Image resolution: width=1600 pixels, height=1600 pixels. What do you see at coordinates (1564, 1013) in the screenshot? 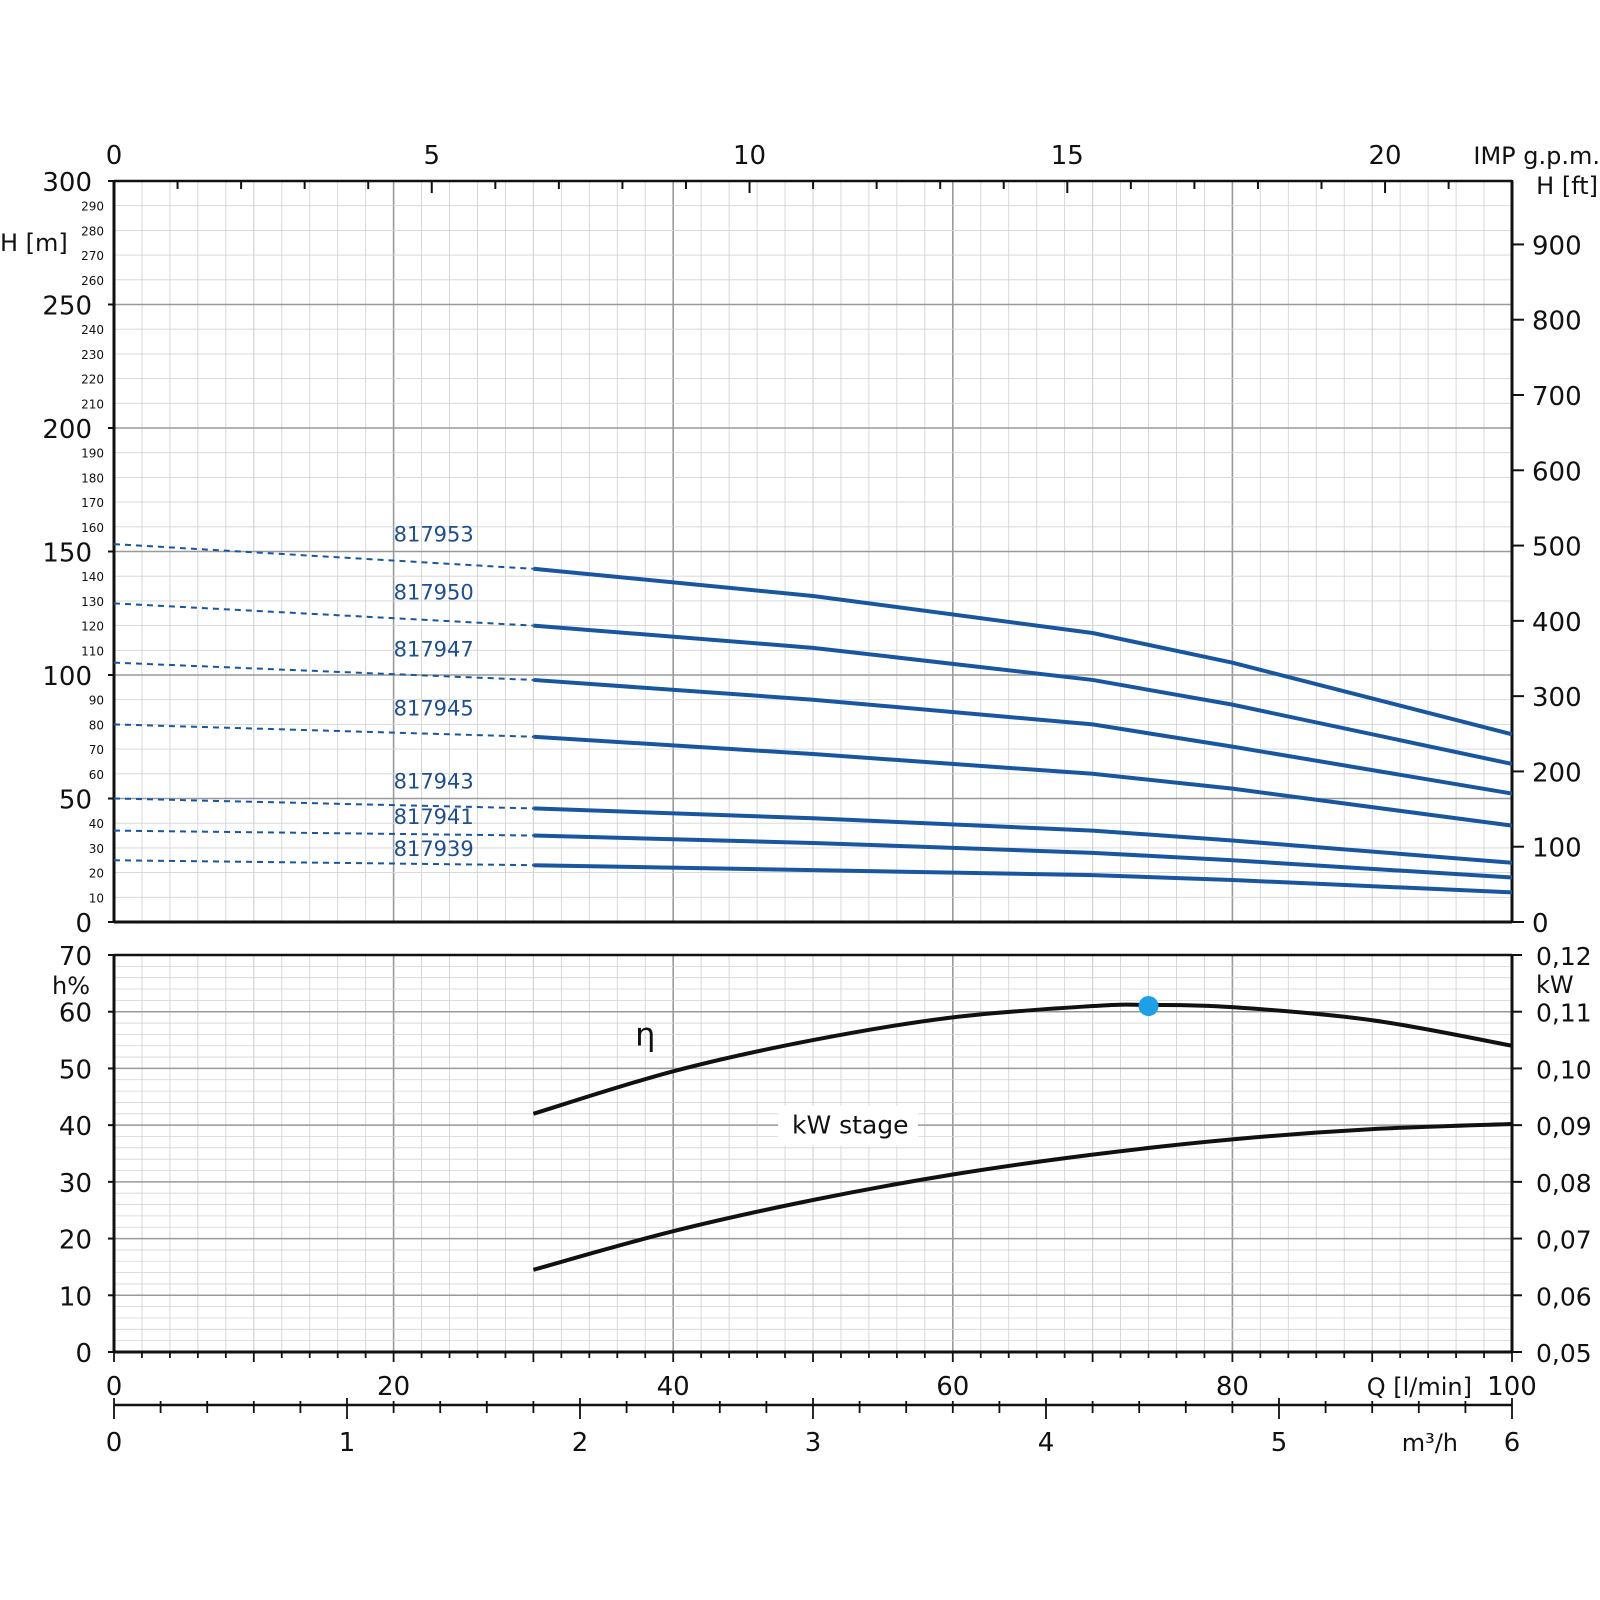
I see `kw-tick-label: 0,11` at bounding box center [1564, 1013].